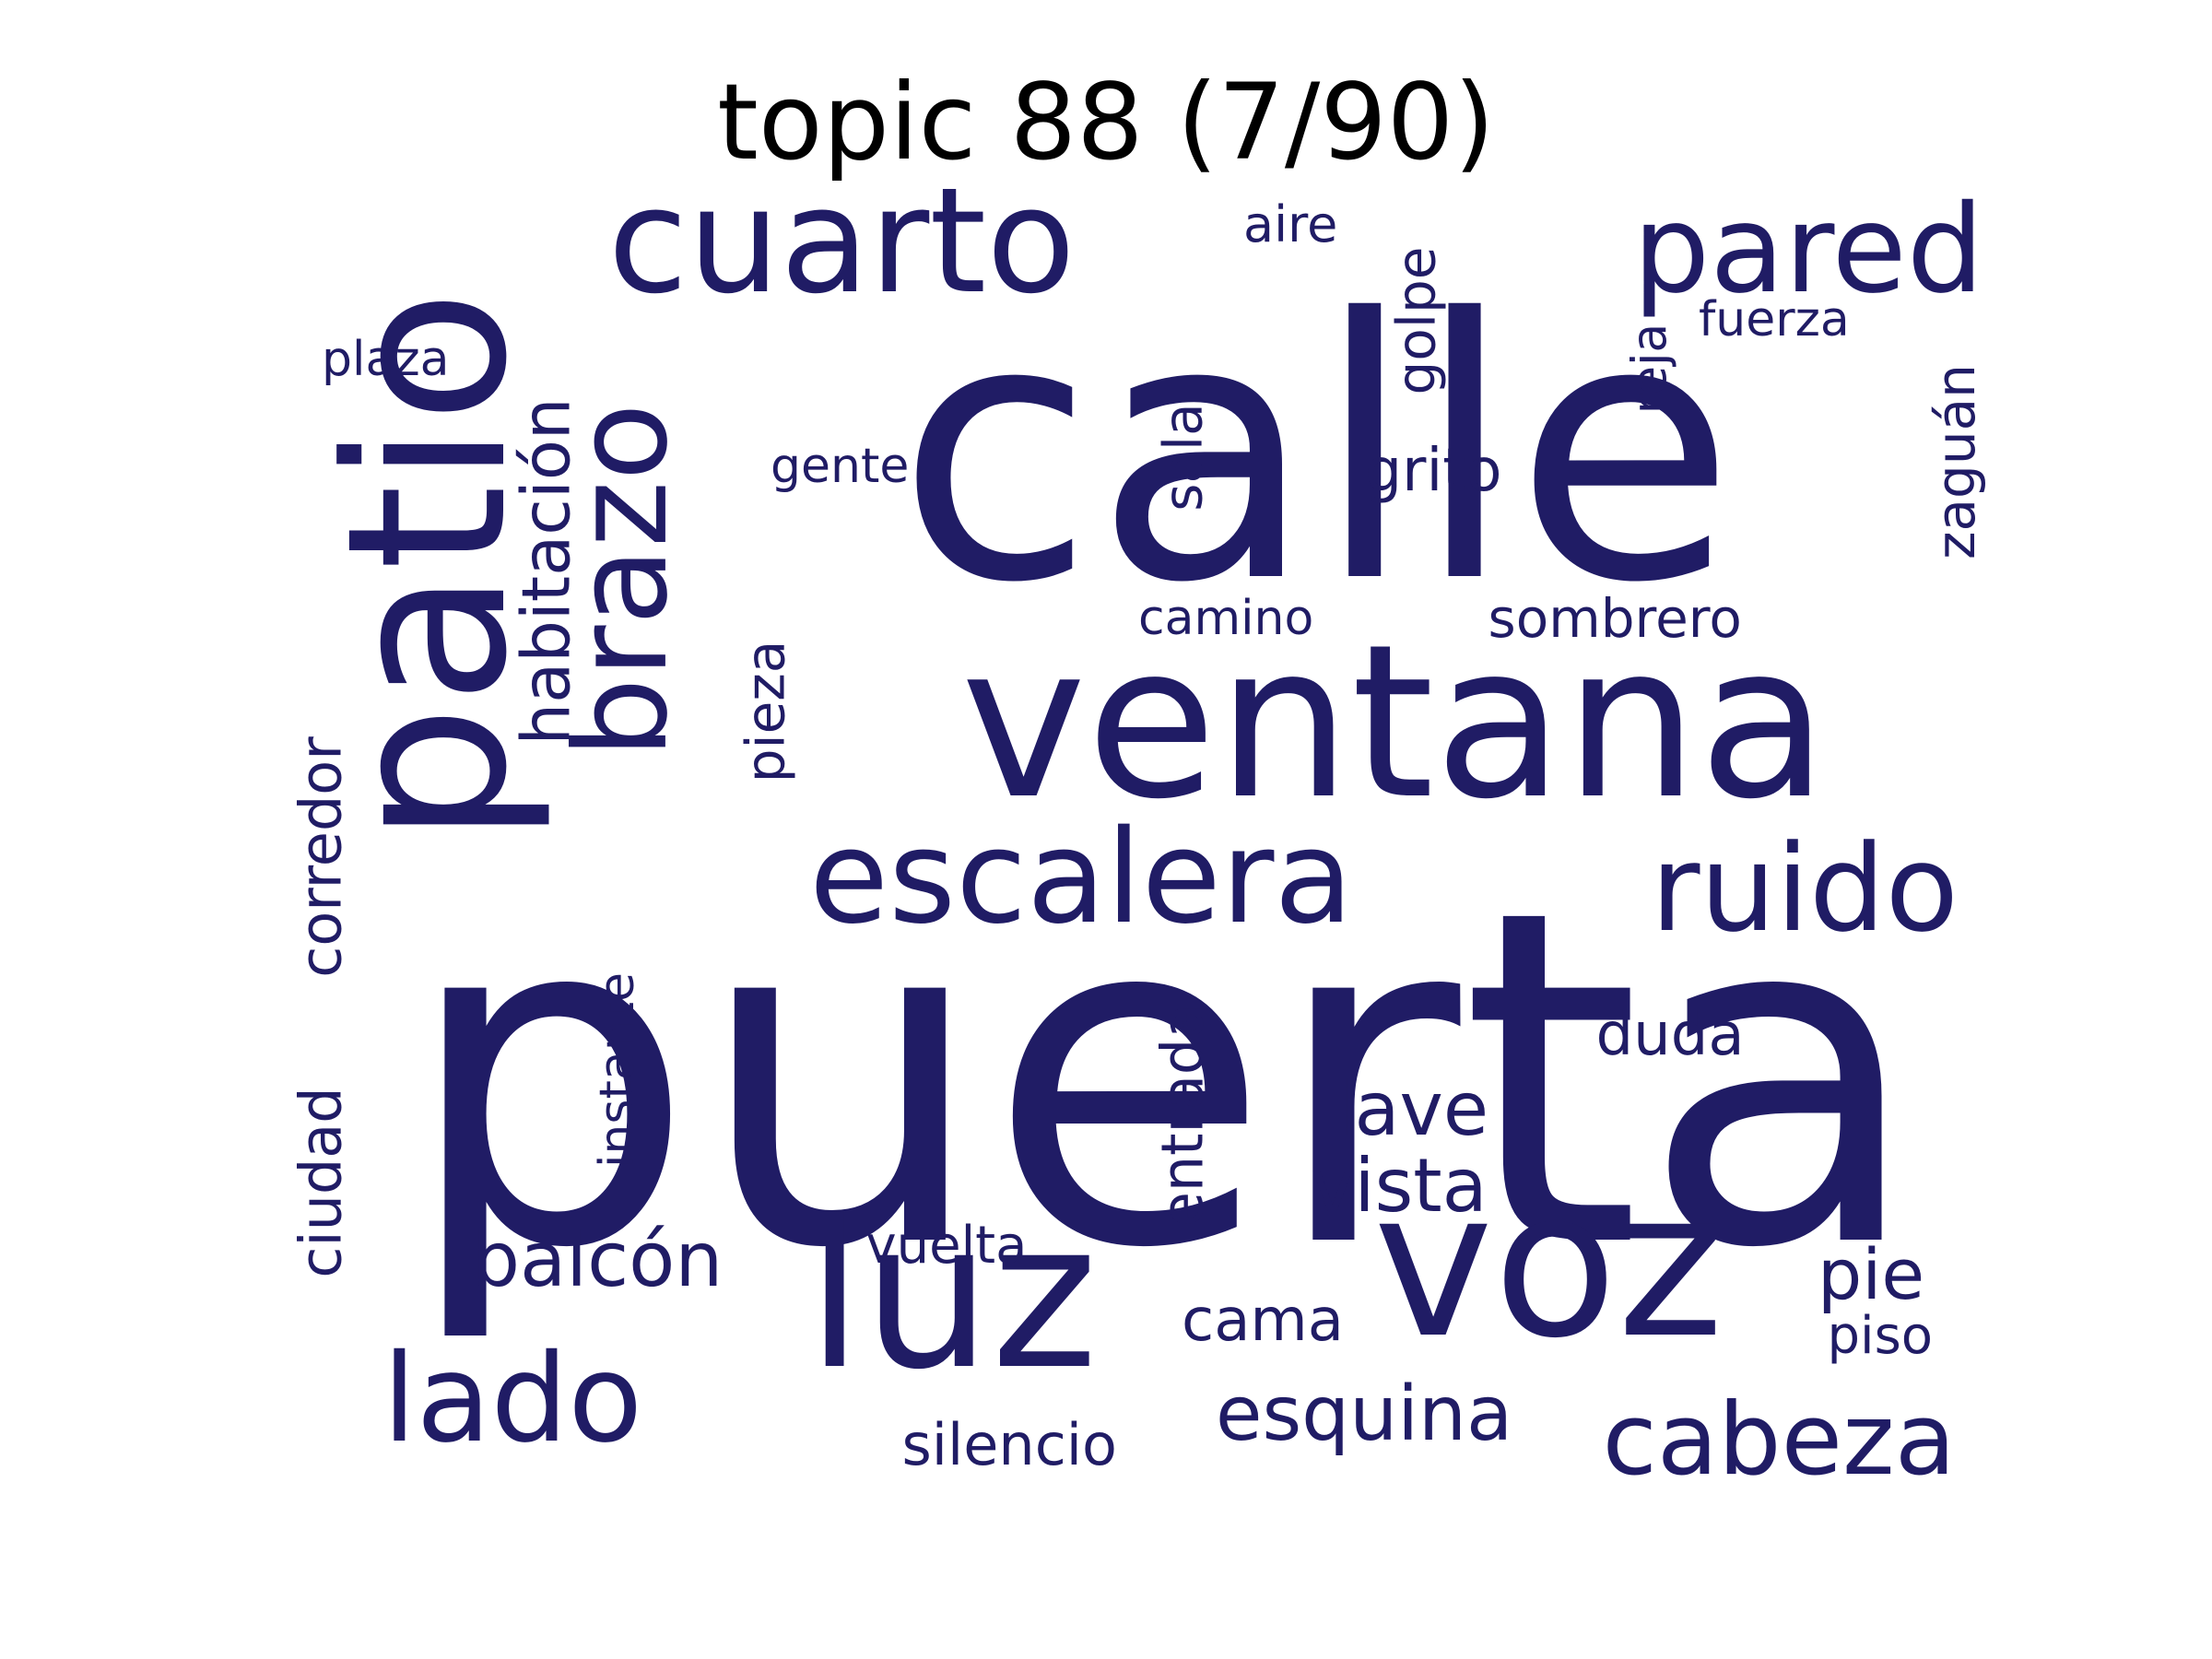 The width and height of the screenshot is (2212, 1659). Describe the element at coordinates (1081, 878) in the screenshot. I see `word-escalera: escalera` at that location.